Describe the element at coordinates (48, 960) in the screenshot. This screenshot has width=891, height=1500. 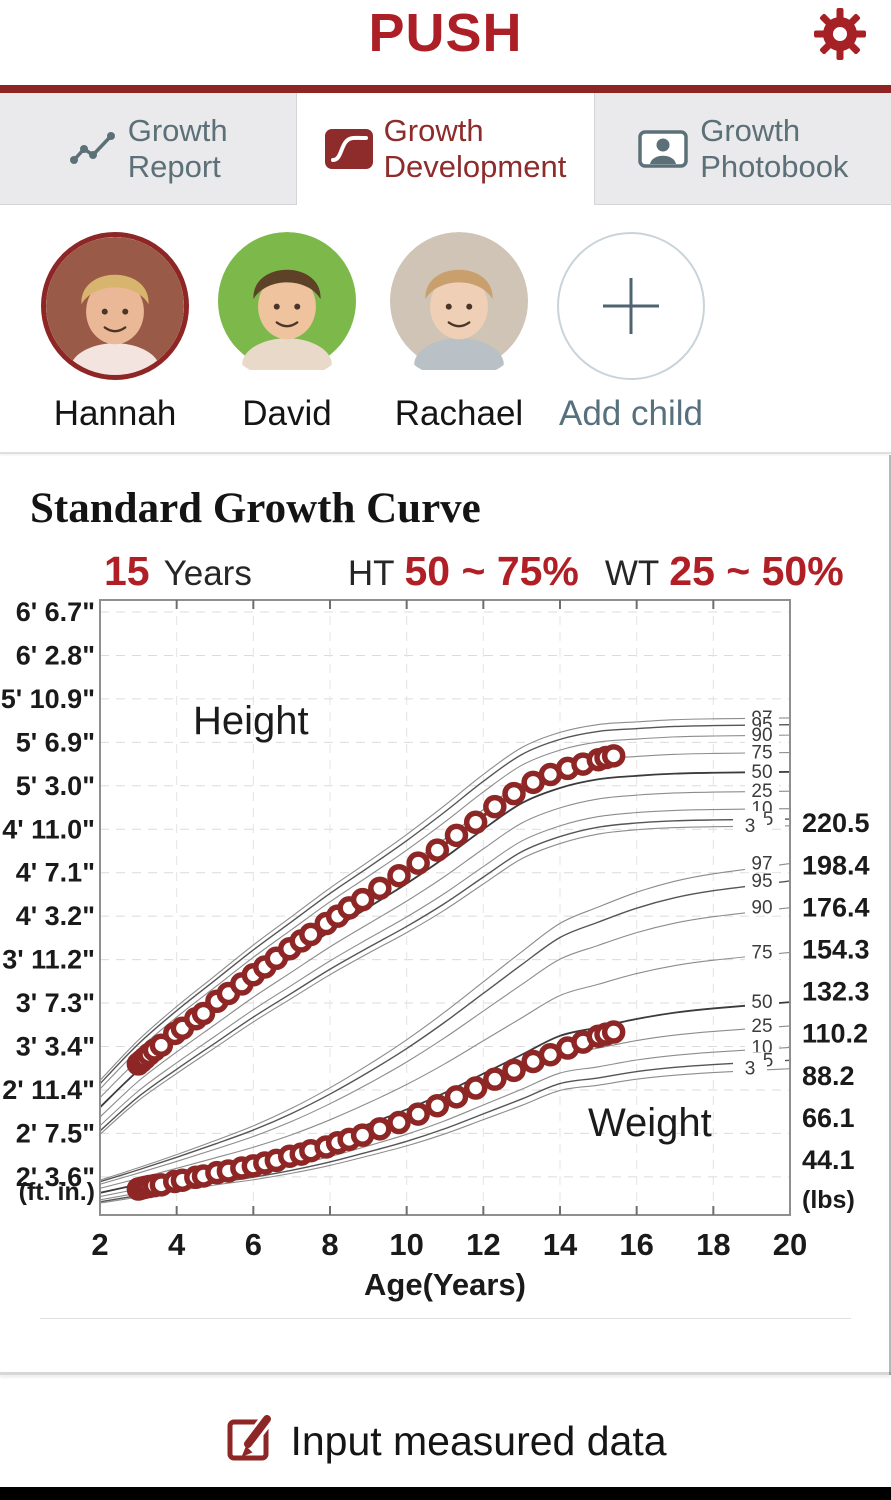
I see `svg-text: 3' 11.2"` at that location.